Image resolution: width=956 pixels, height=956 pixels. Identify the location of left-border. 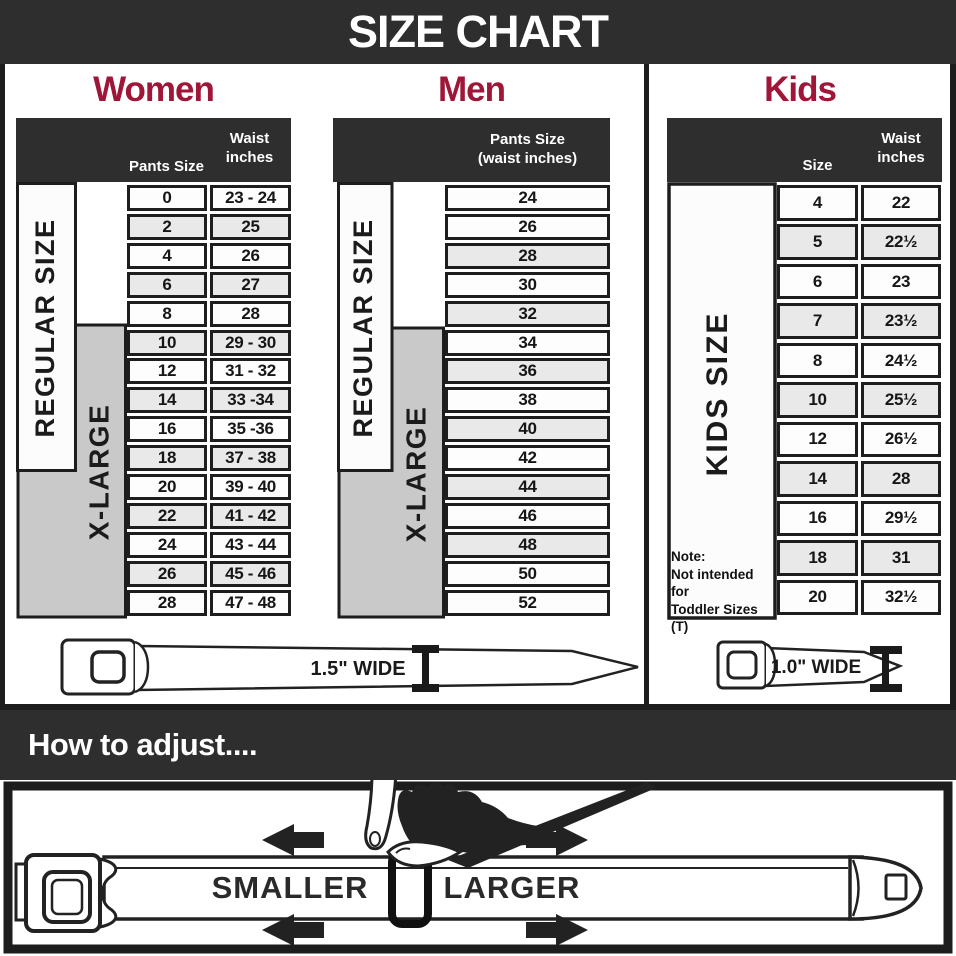
(2, 384).